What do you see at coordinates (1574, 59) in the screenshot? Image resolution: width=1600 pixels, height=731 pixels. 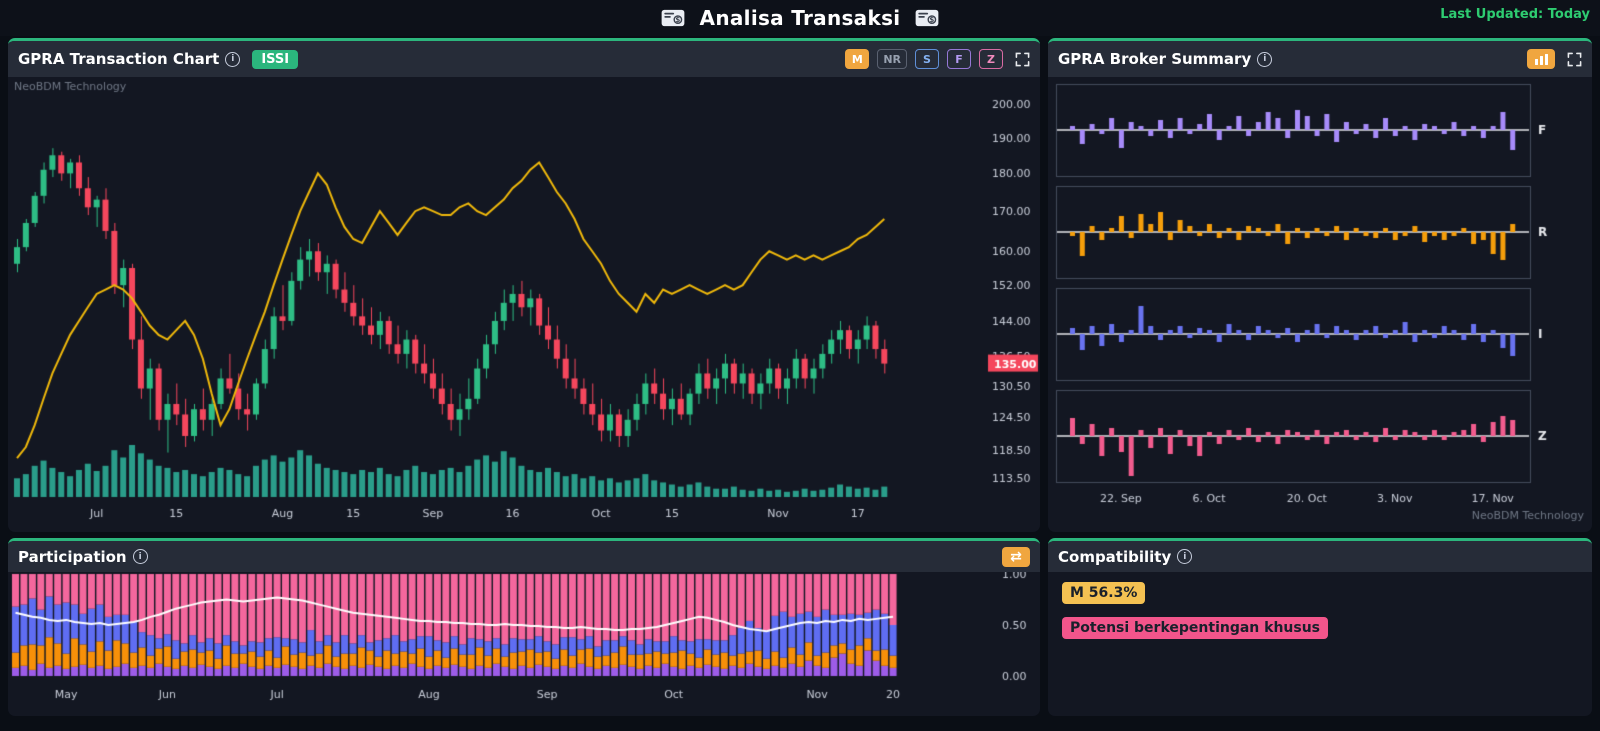 I see `fullscreen-icon-broker` at bounding box center [1574, 59].